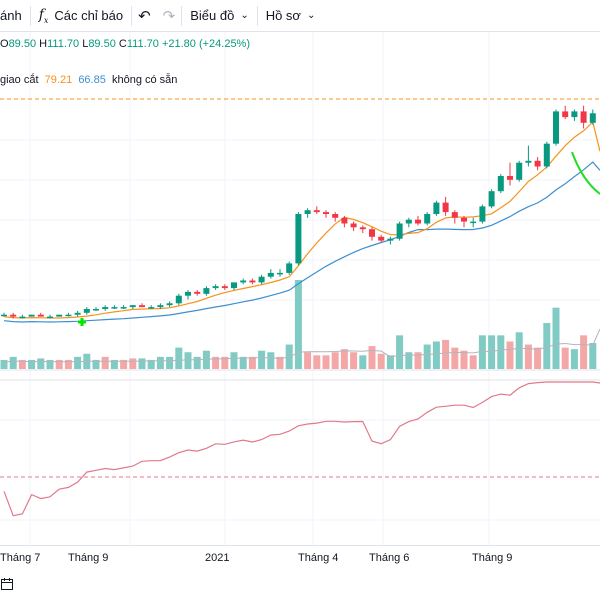 The height and width of the screenshot is (600, 600). Describe the element at coordinates (301, 345) in the screenshot. I see `volume-ma-line` at that location.